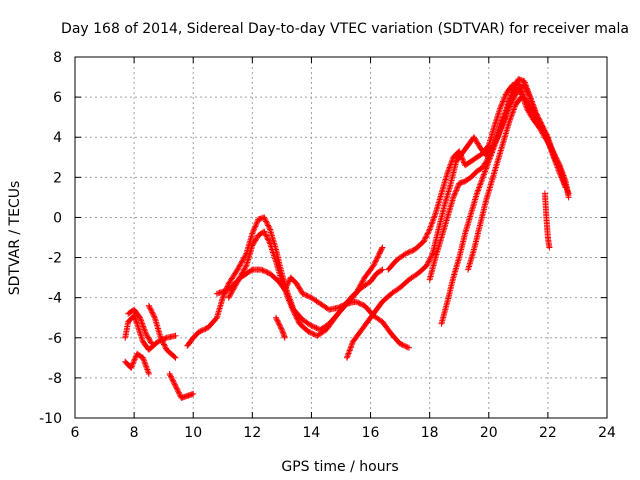  I want to click on y-tick-label: 4, so click(57, 138).